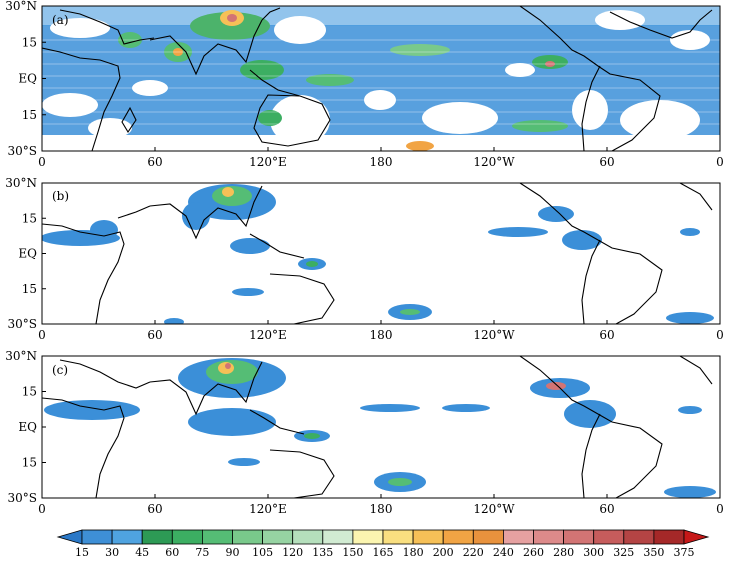 The image size is (736, 561). What do you see at coordinates (82, 552) in the screenshot?
I see `colorbar-level-label: 15` at bounding box center [82, 552].